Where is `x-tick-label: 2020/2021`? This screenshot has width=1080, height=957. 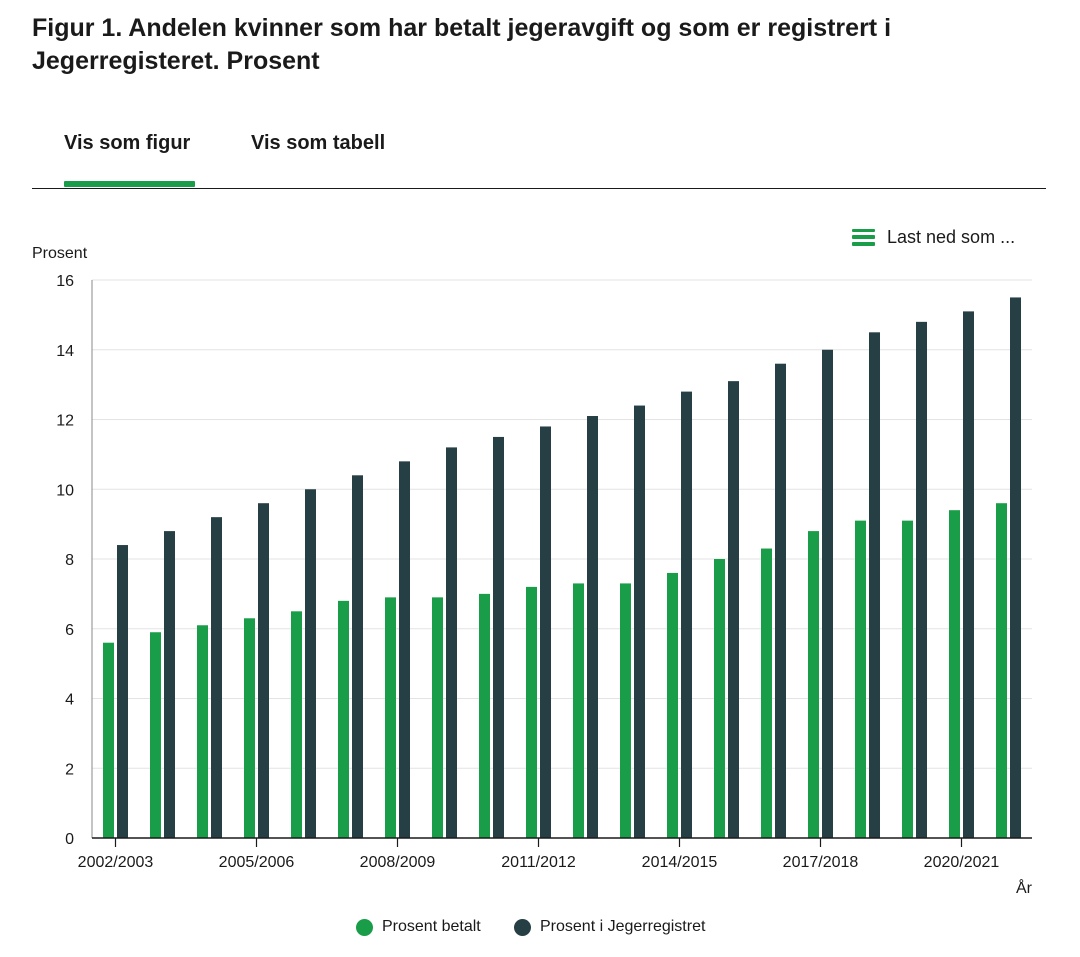
x-tick-label: 2020/2021 is located at coordinates (962, 862).